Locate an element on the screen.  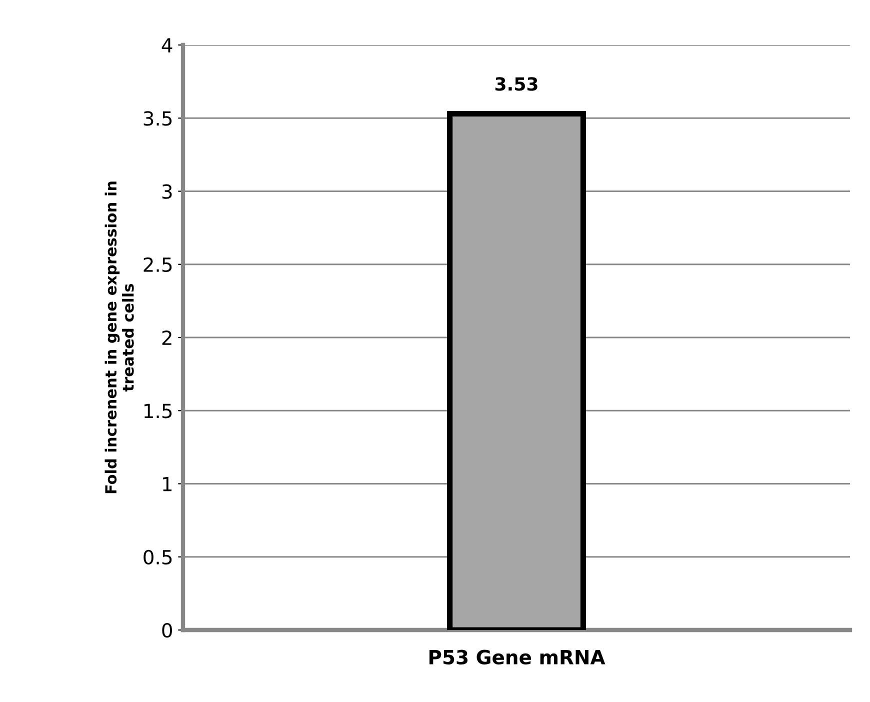
data-label: 3.53 is located at coordinates (516, 84).